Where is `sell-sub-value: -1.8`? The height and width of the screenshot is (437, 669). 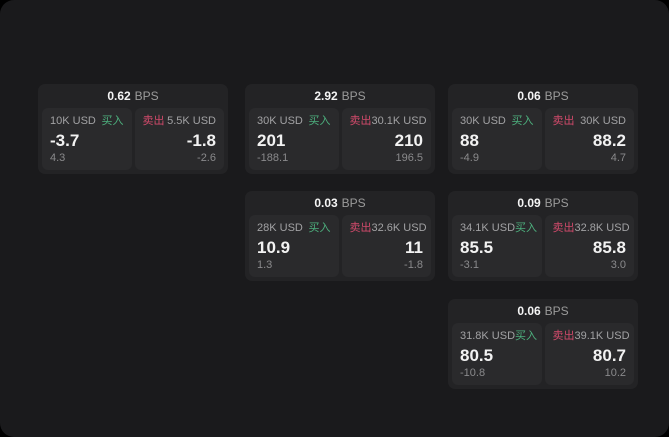 sell-sub-value: -1.8 is located at coordinates (413, 265).